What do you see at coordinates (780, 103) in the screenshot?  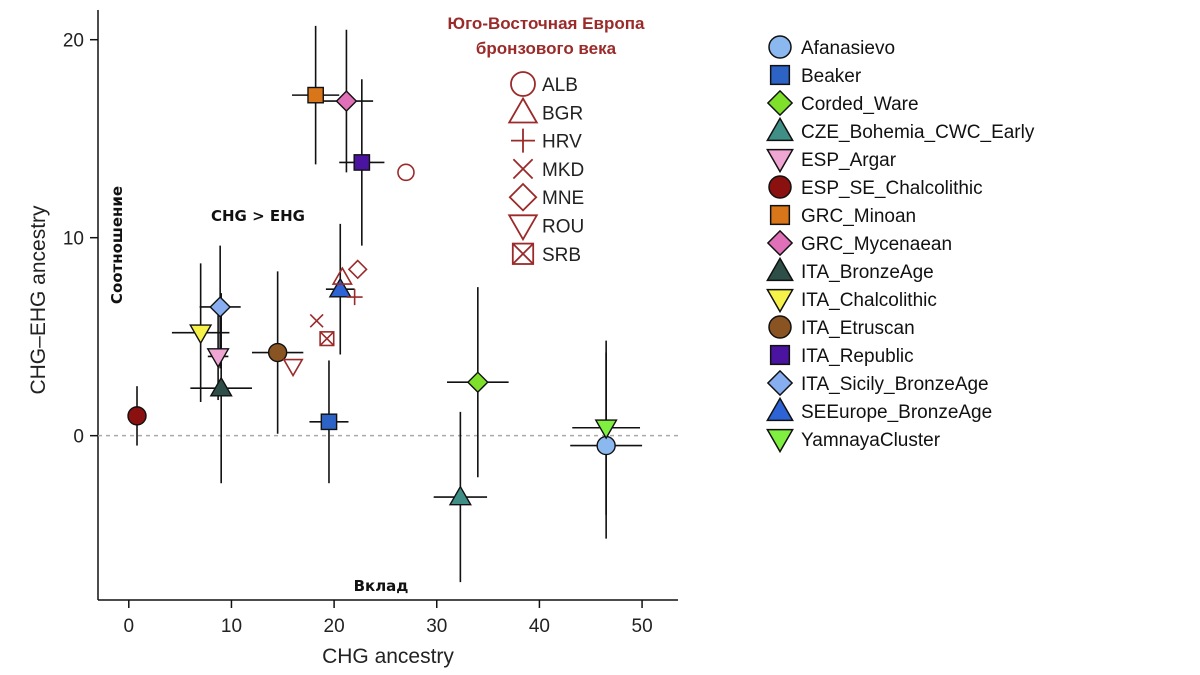 I see `legend-marker-Corded_Ware` at bounding box center [780, 103].